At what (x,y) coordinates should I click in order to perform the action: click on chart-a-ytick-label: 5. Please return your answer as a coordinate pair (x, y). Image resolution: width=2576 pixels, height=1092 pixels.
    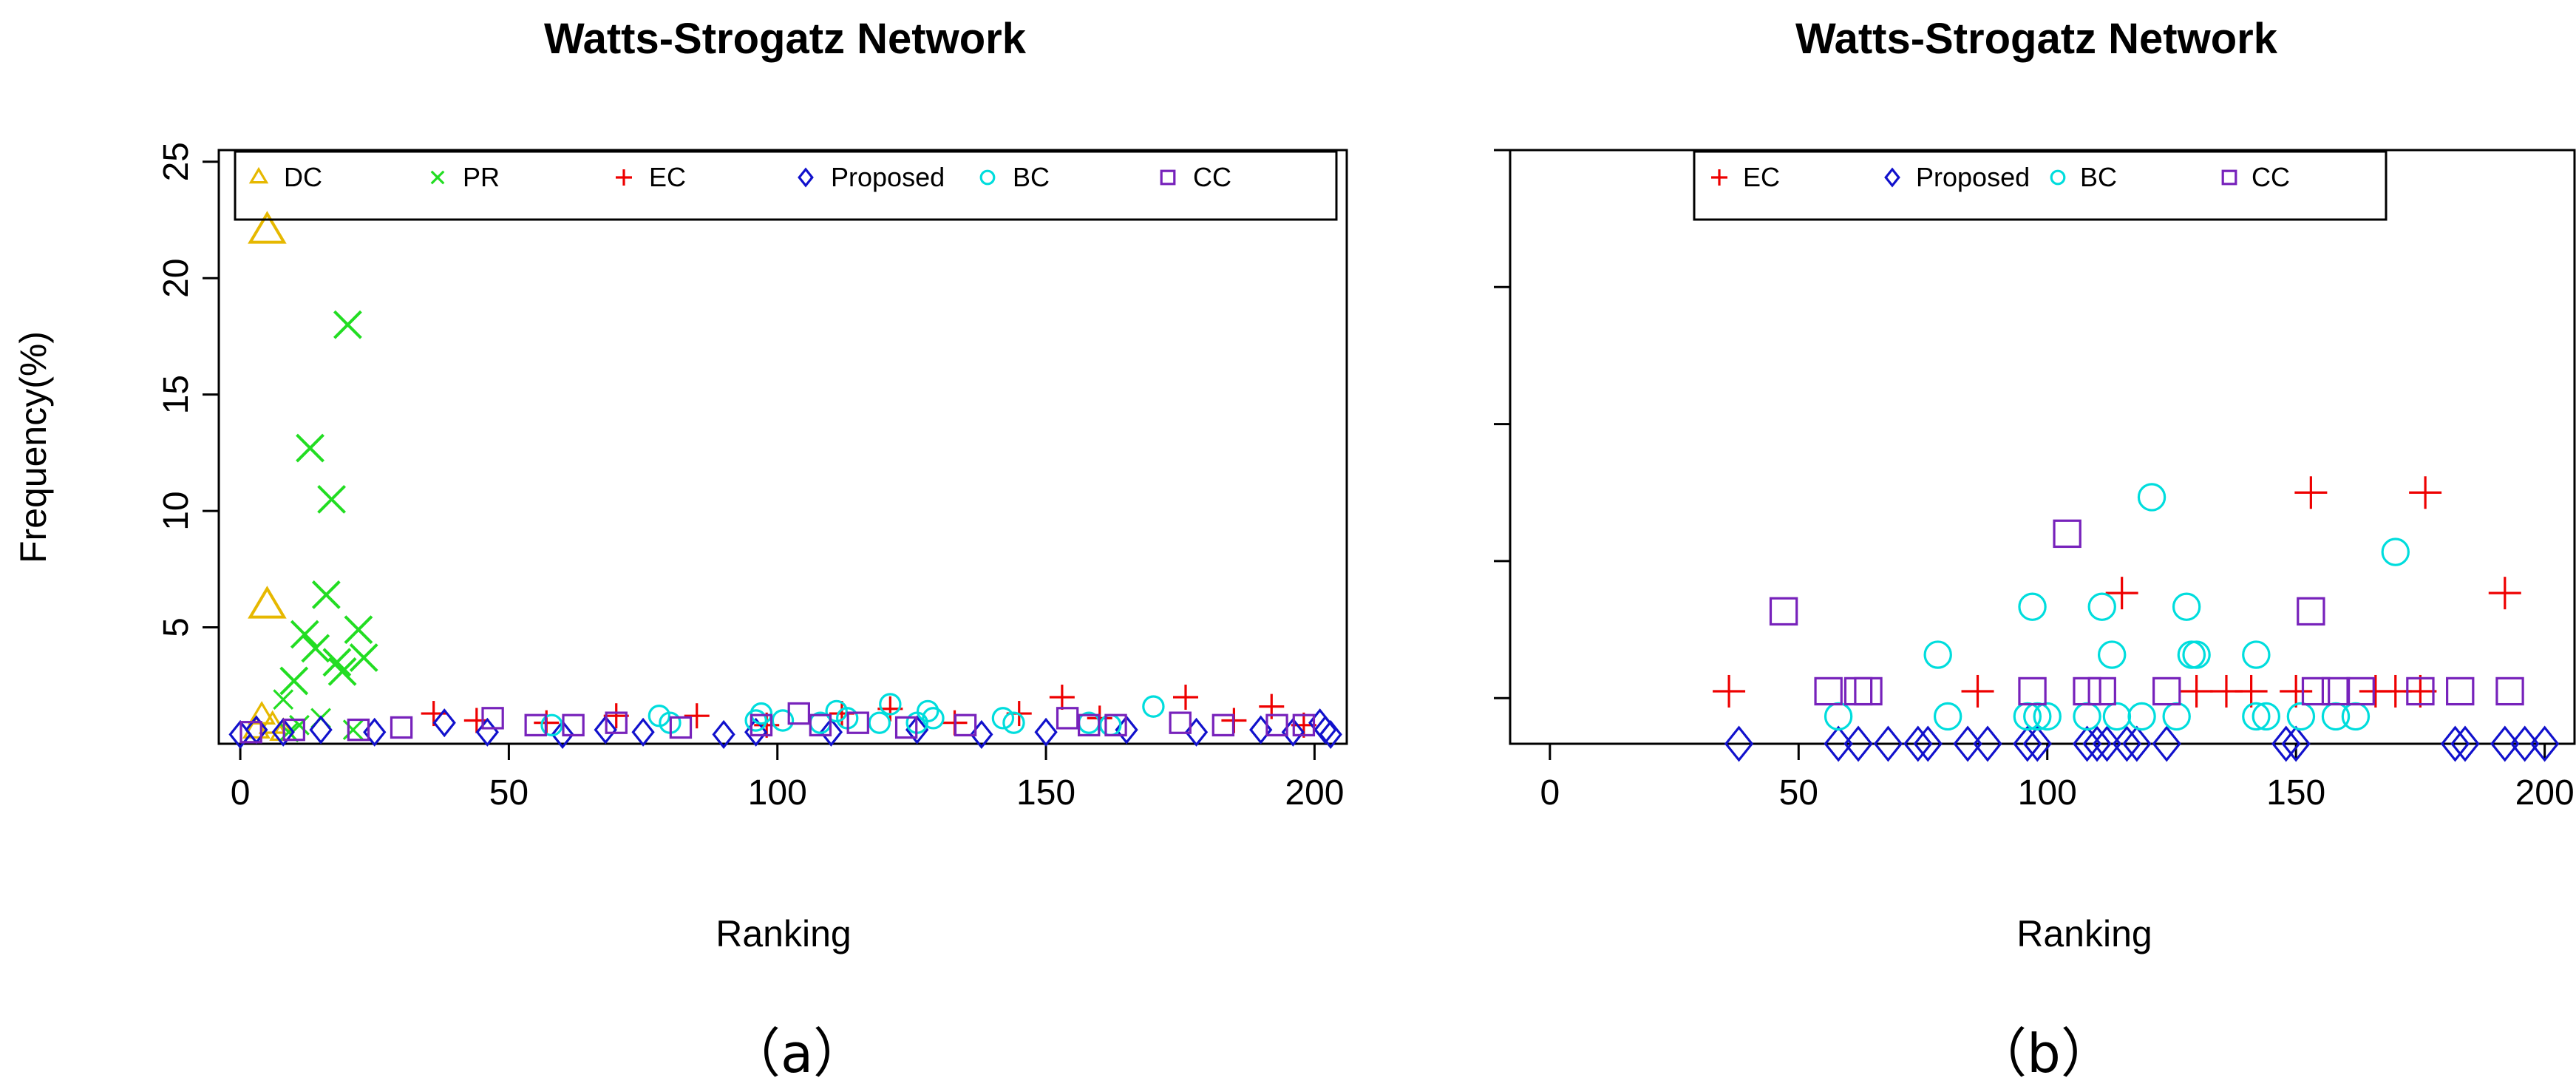
    Looking at the image, I should click on (176, 627).